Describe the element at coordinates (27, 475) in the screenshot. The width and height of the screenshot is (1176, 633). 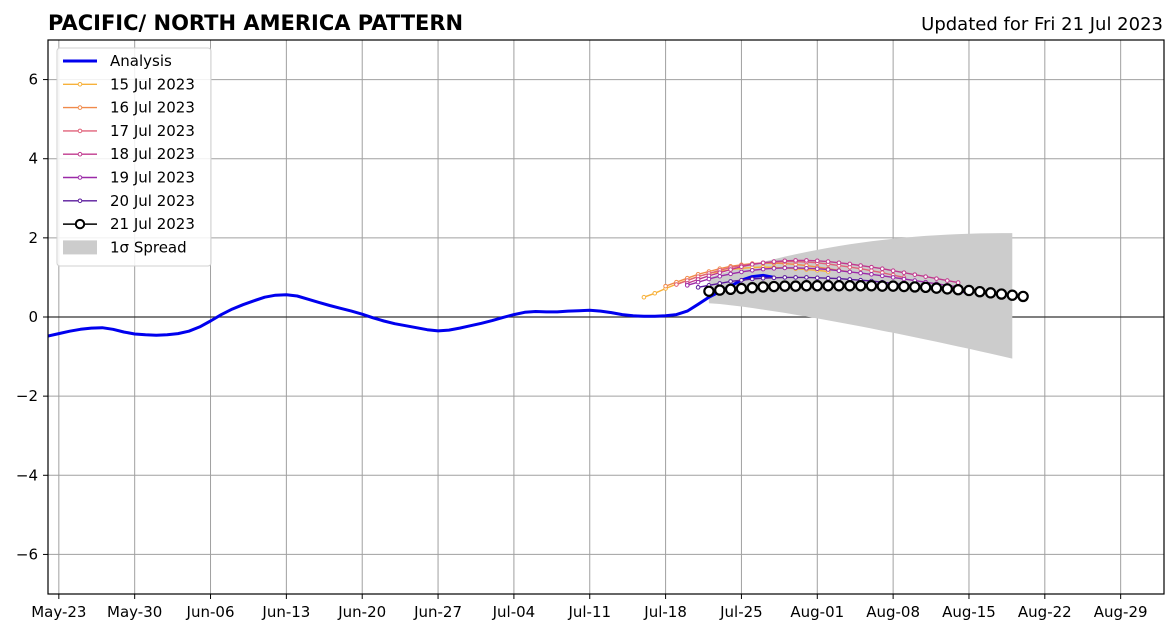
I see `y-tick-label: −4` at that location.